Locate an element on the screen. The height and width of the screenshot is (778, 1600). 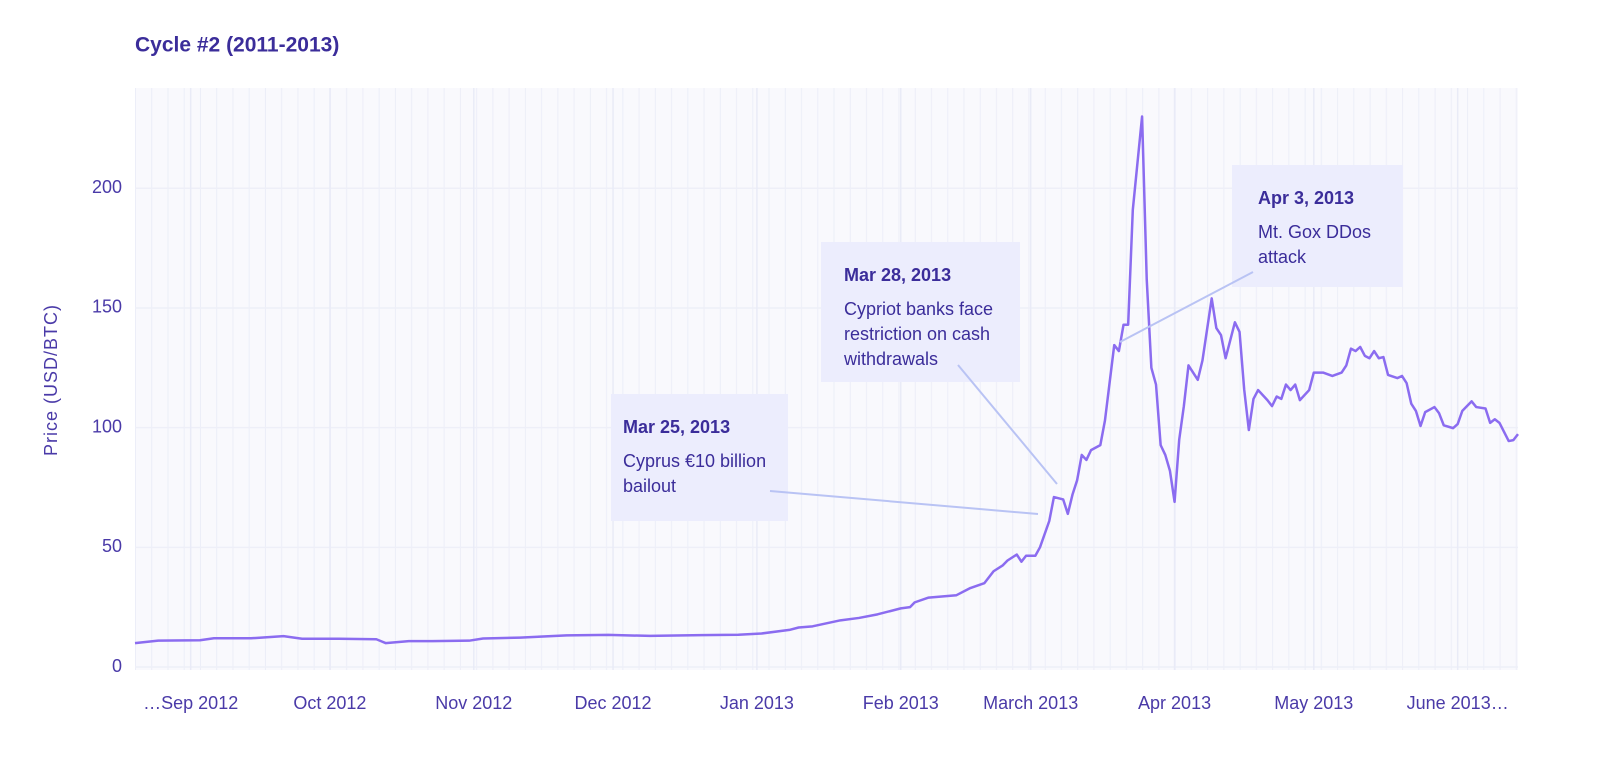
x-tick-label: March 2013 is located at coordinates (1030, 703).